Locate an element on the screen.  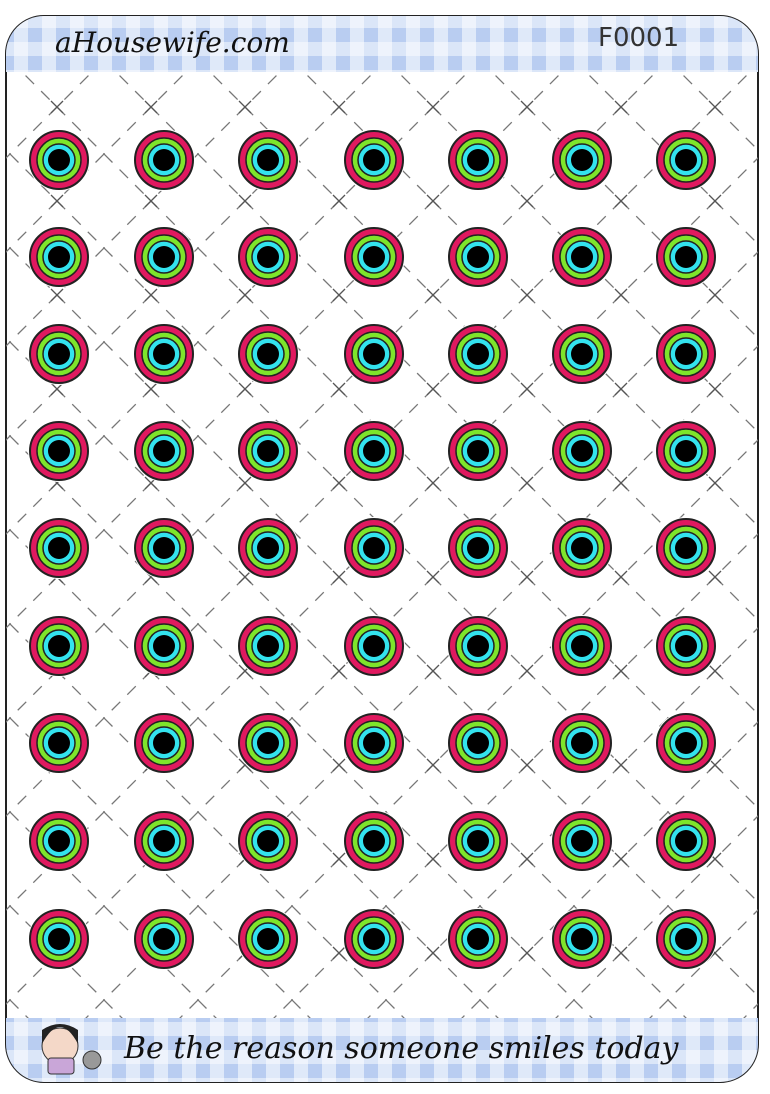
sheet-code: F0001 is located at coordinates (638, 38).